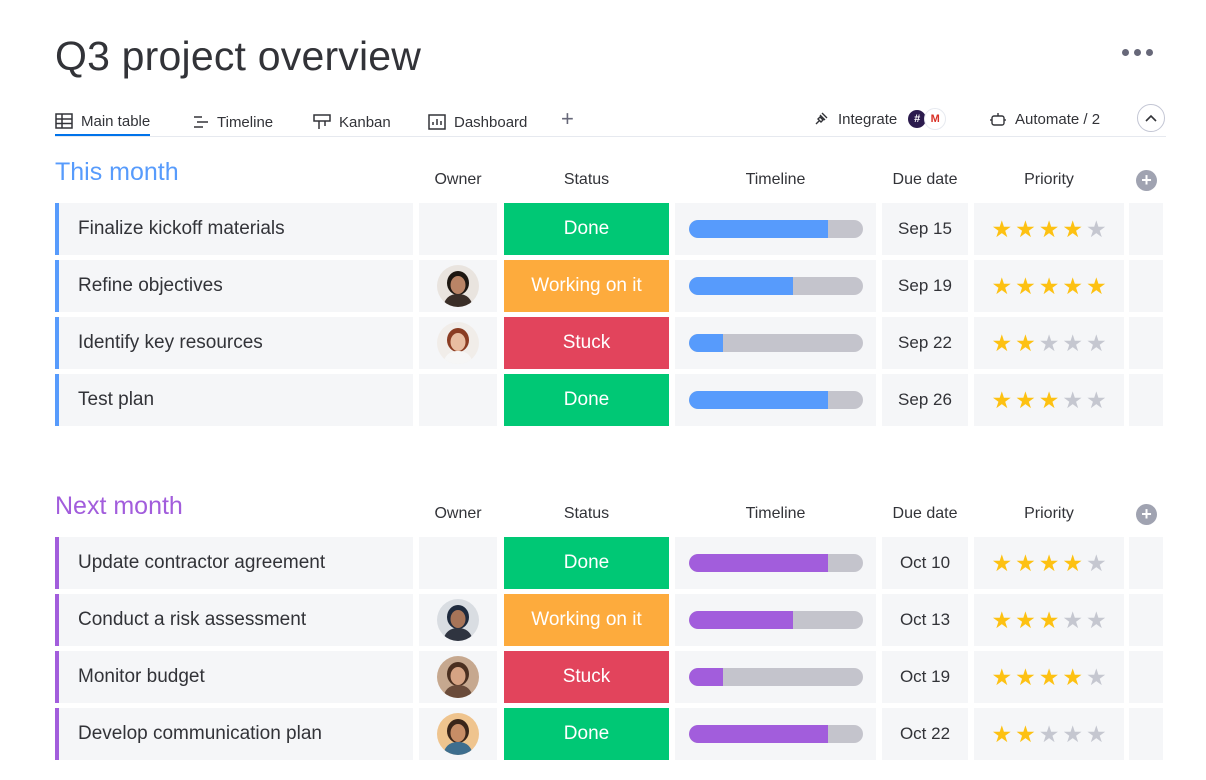 Image resolution: width=1206 pixels, height=780 pixels. I want to click on group-title-next-month: Next month, so click(119, 506).